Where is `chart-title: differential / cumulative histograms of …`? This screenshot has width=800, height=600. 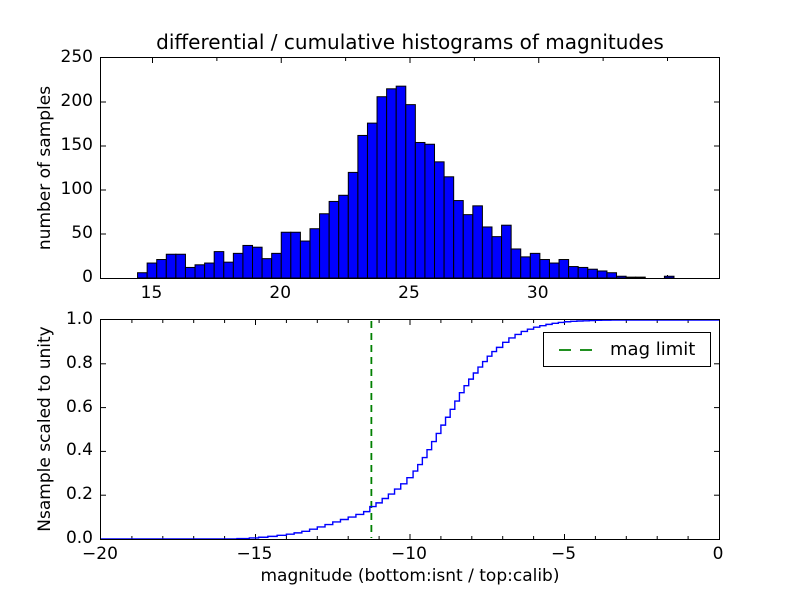
chart-title: differential / cumulative histograms of … is located at coordinates (410, 42).